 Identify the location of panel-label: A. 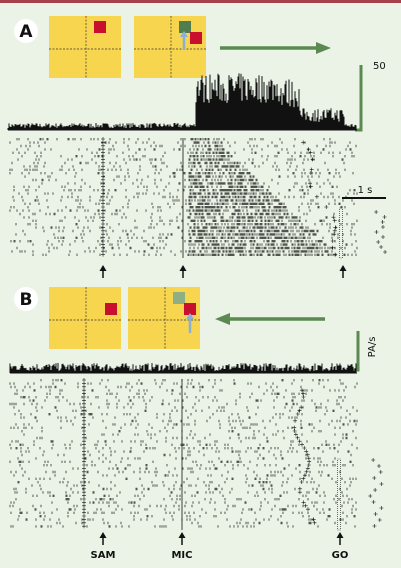
(26, 32).